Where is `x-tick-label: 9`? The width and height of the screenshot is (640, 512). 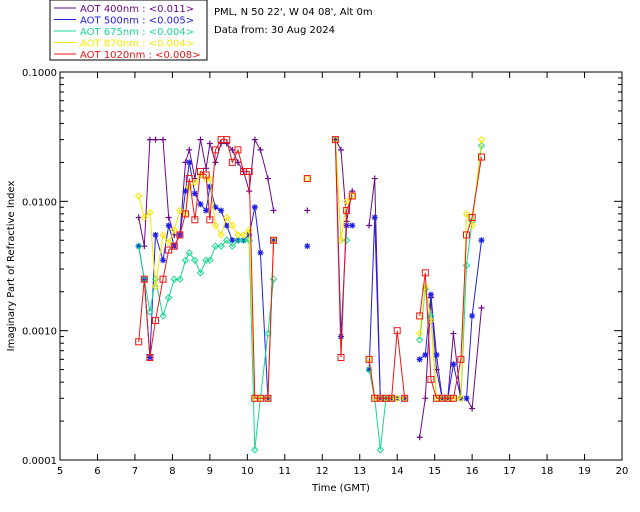 x-tick-label: 9 is located at coordinates (210, 471).